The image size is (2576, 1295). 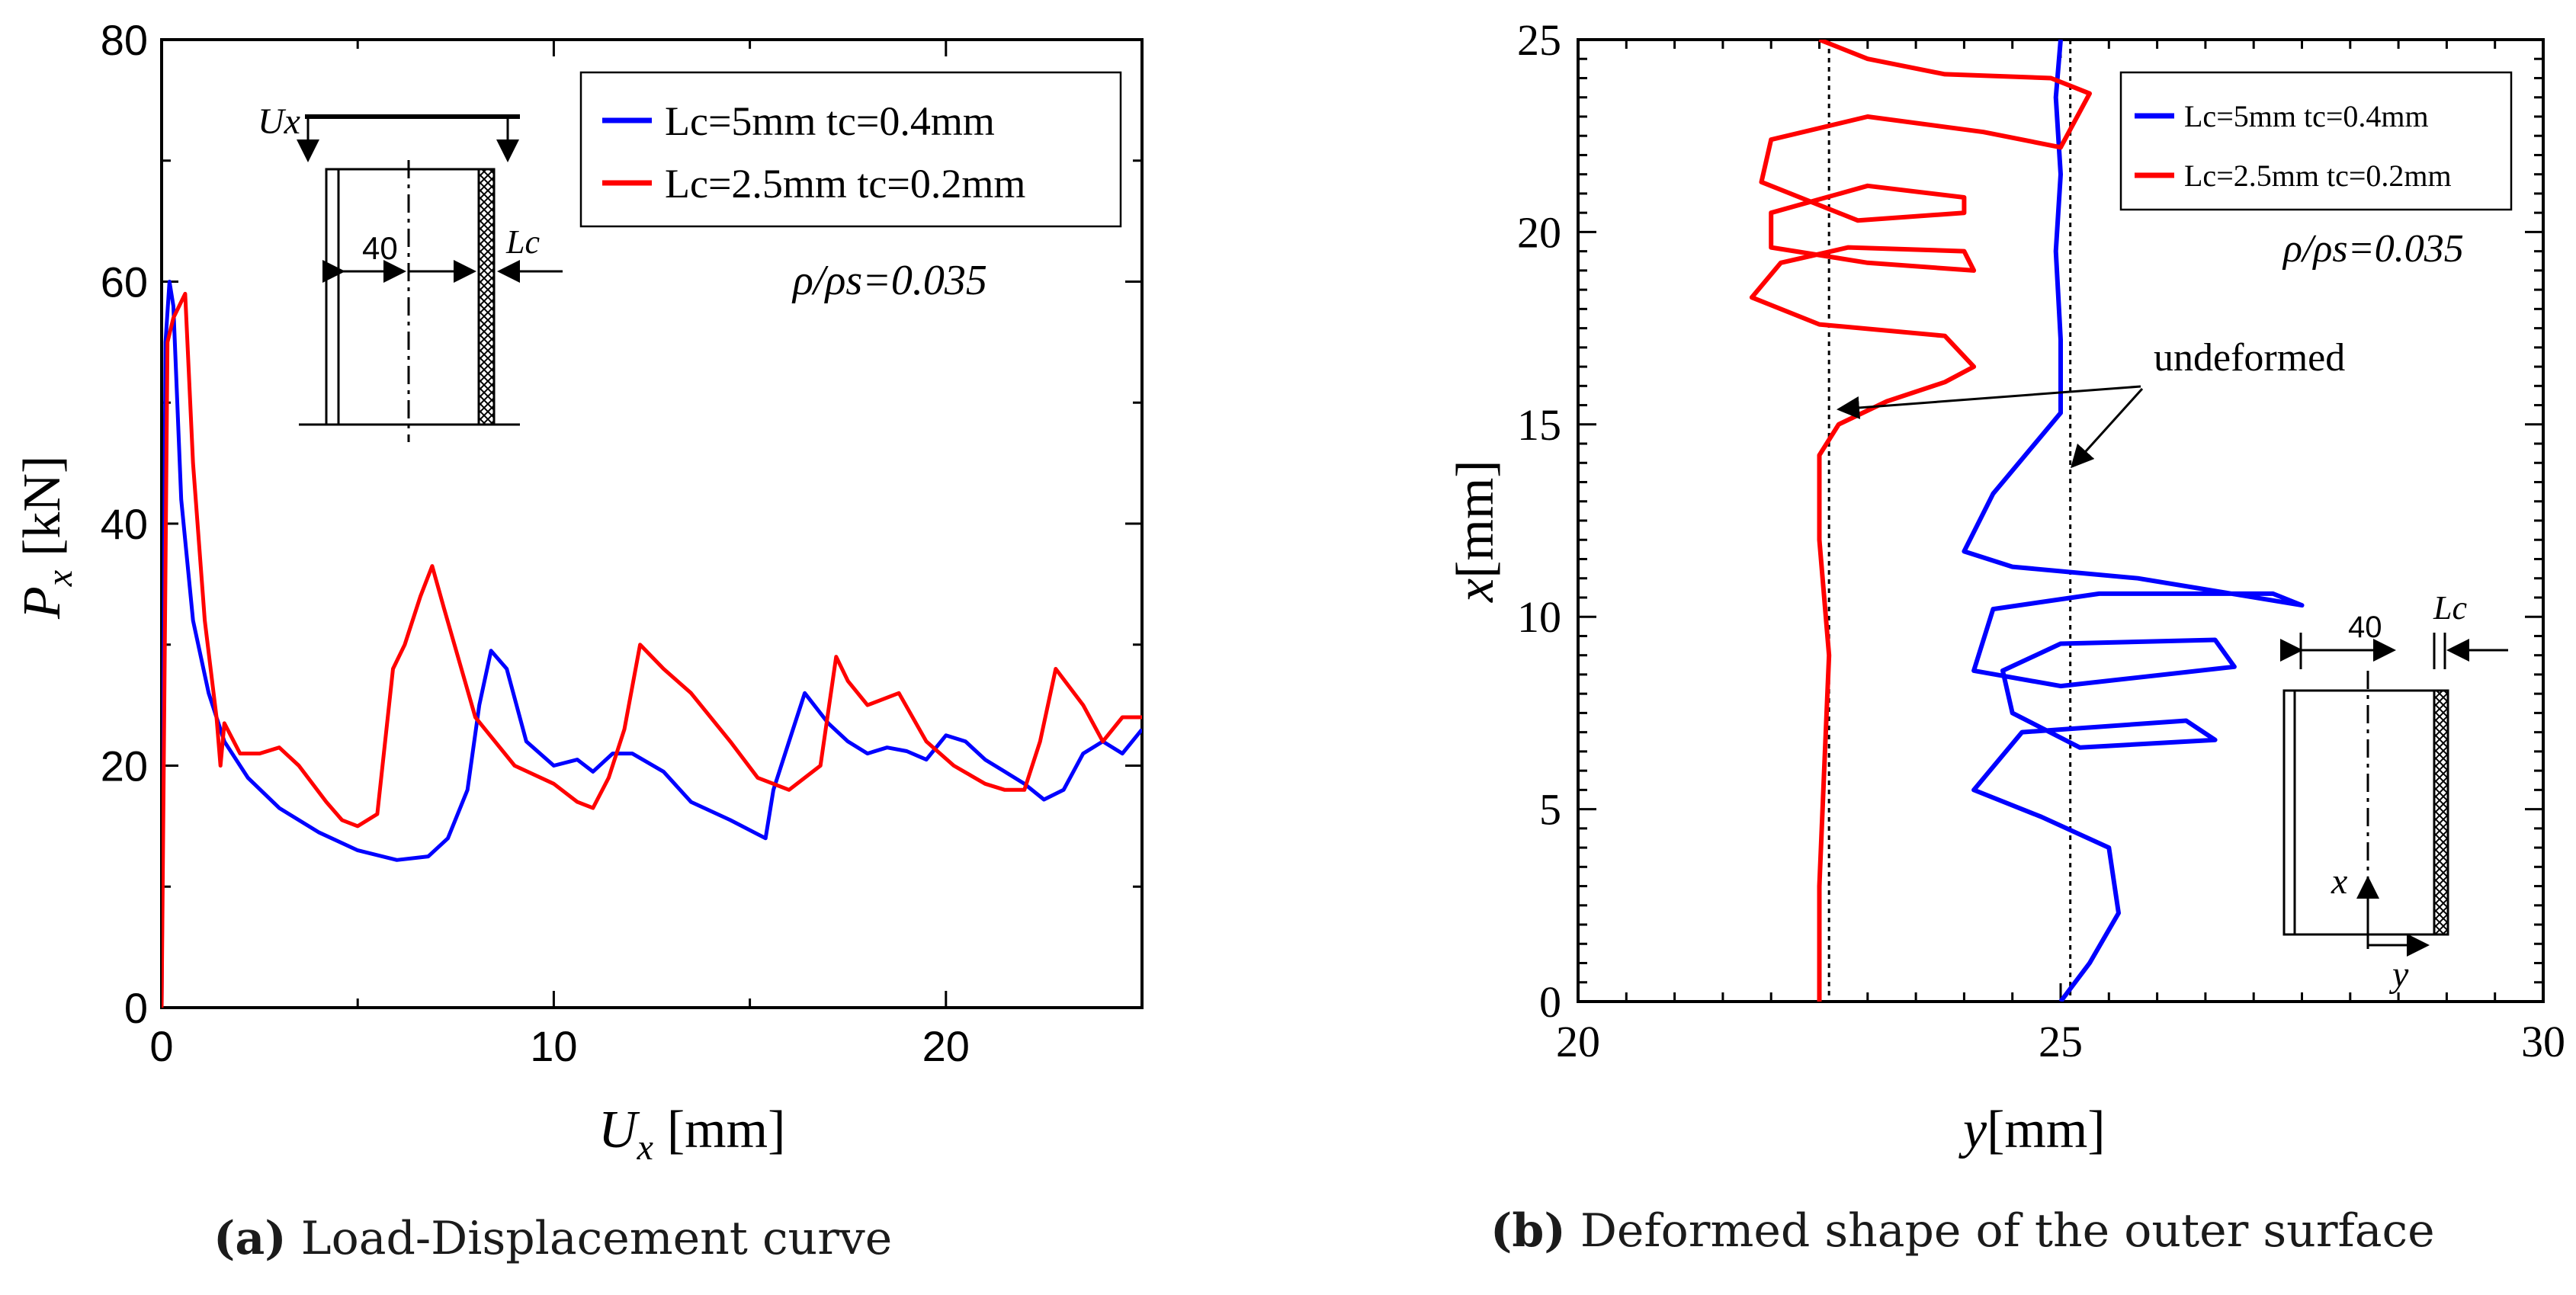 I want to click on panel-a-y-axis-label: Px[kN], so click(x=46, y=538).